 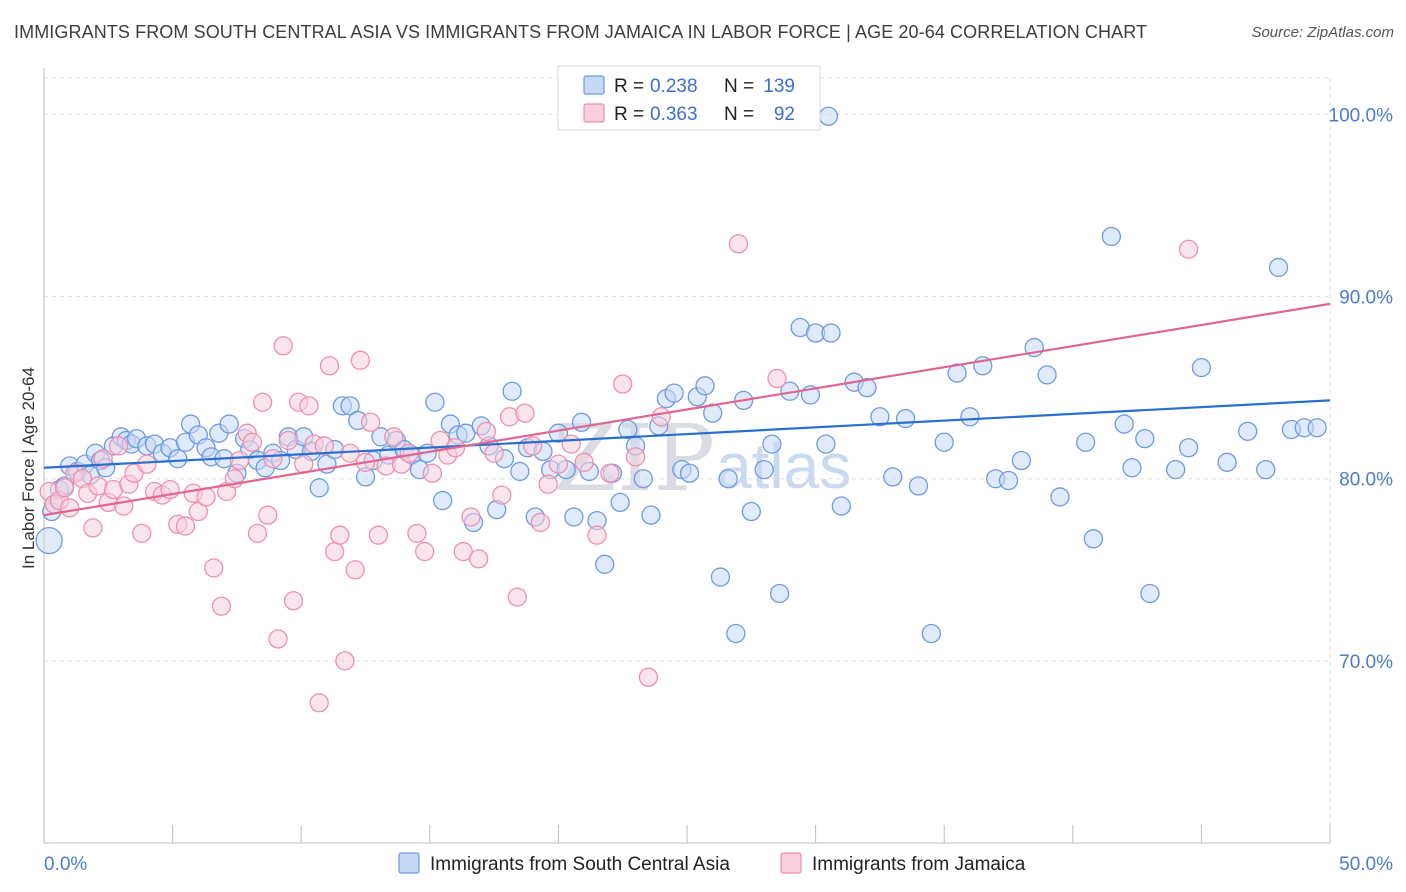 I want to click on legend-n-value-pink: 92, so click(x=784, y=114).